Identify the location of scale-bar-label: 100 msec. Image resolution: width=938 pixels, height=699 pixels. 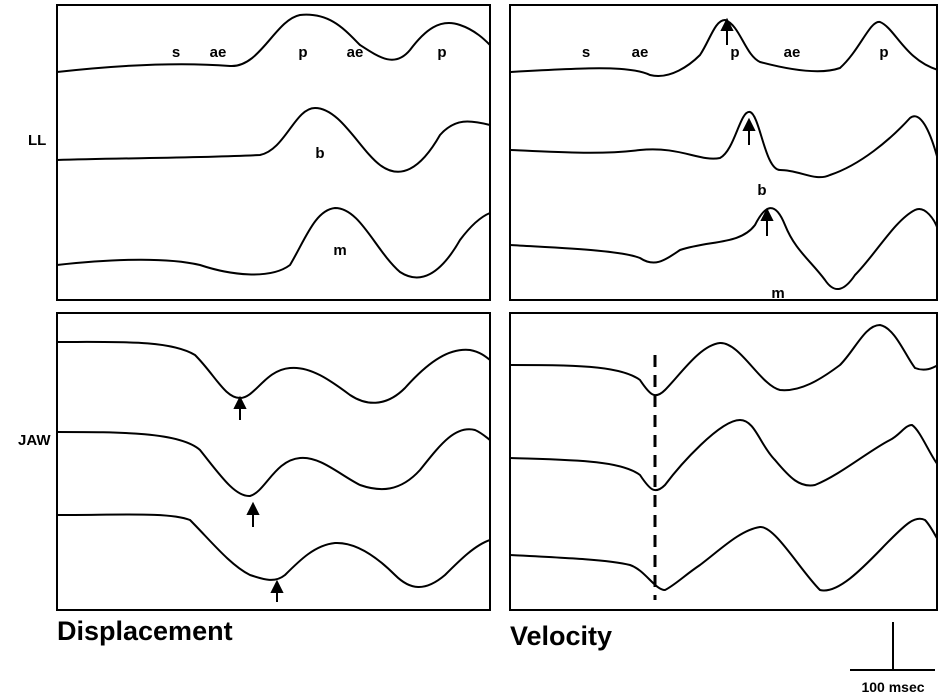
(892, 687).